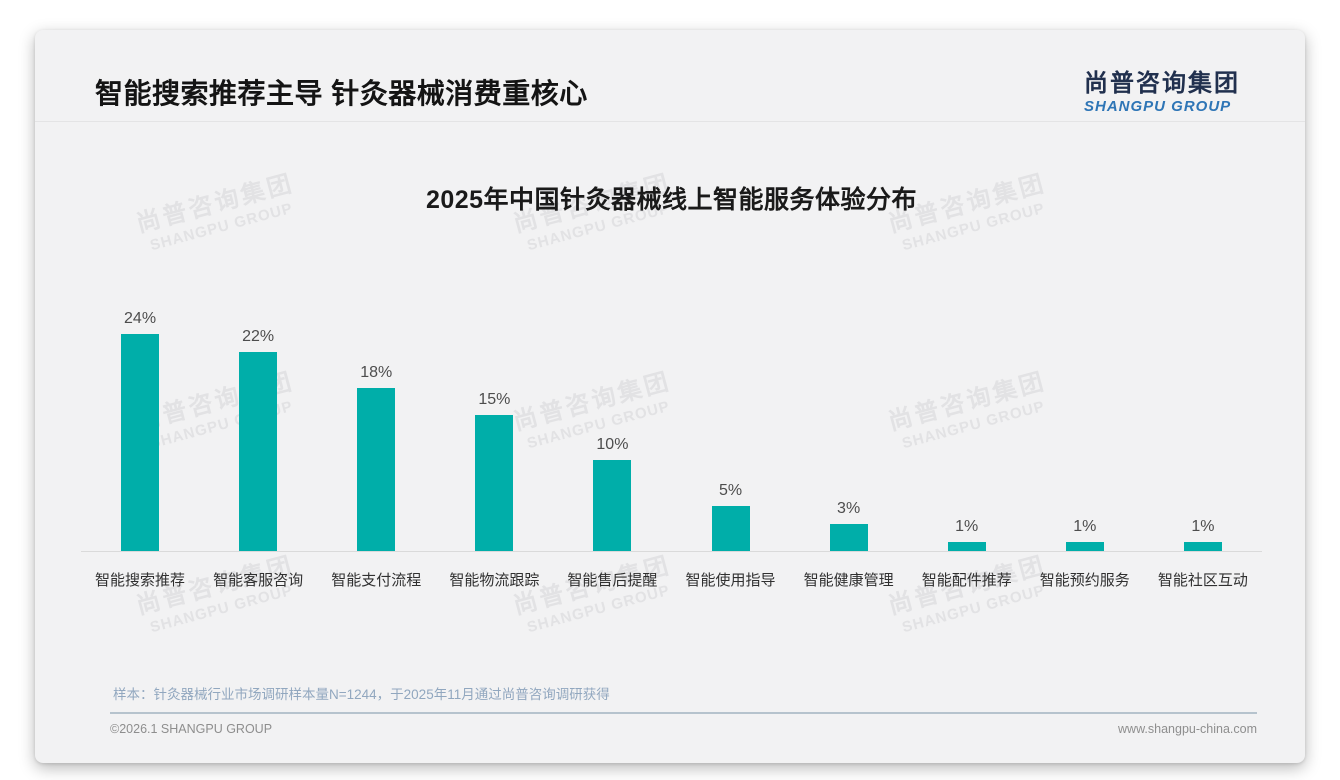  I want to click on bar-value-label: 22%, so click(258, 336).